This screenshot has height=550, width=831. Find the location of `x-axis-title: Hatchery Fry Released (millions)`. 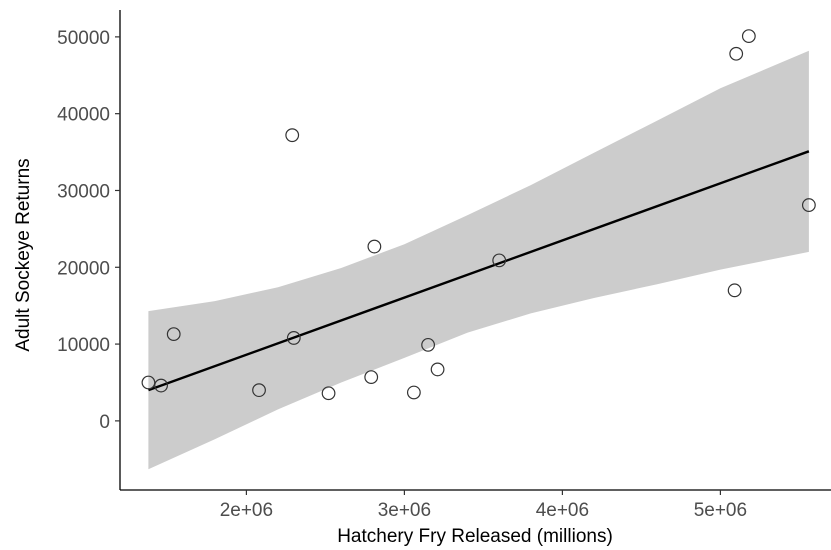

x-axis-title: Hatchery Fry Released (millions) is located at coordinates (475, 536).